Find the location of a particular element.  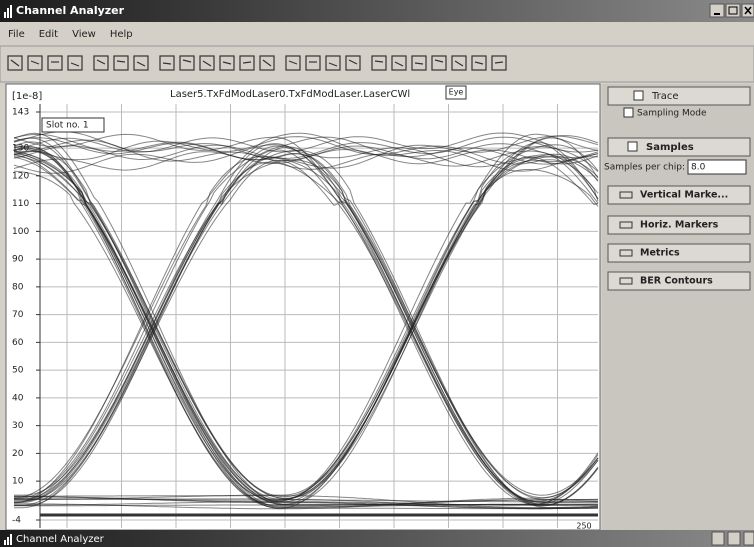

panel-button-label: Metrics is located at coordinates (660, 253).